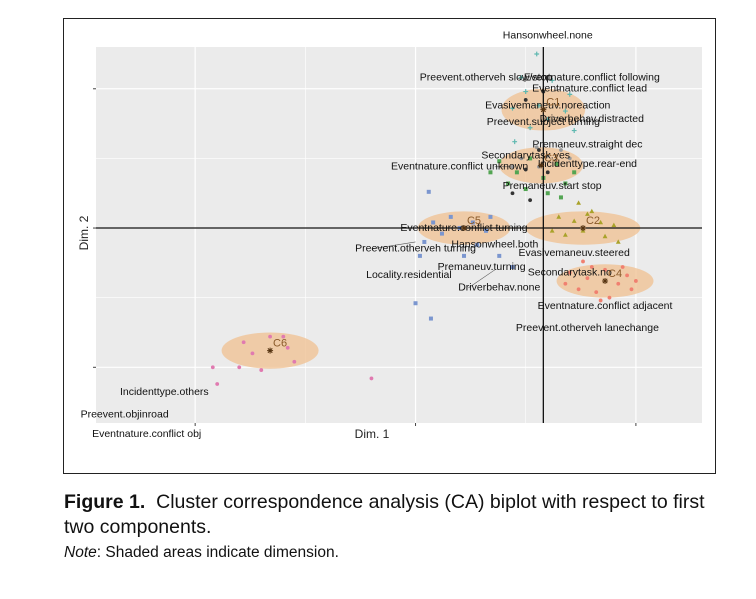 The image size is (756, 599). I want to click on category-label: Incidenttype.rear-end, so click(587, 164).